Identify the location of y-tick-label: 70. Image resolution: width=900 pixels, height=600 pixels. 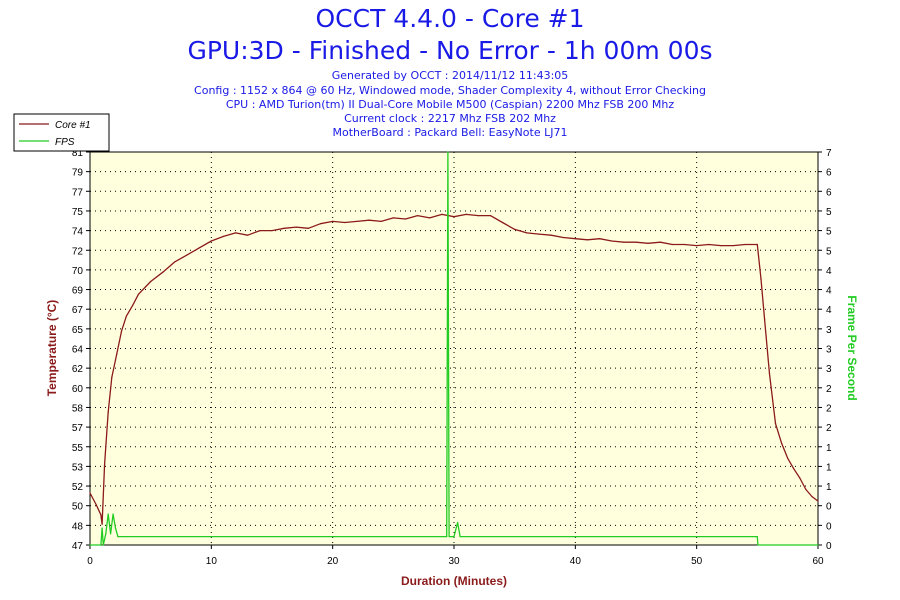
(78, 271).